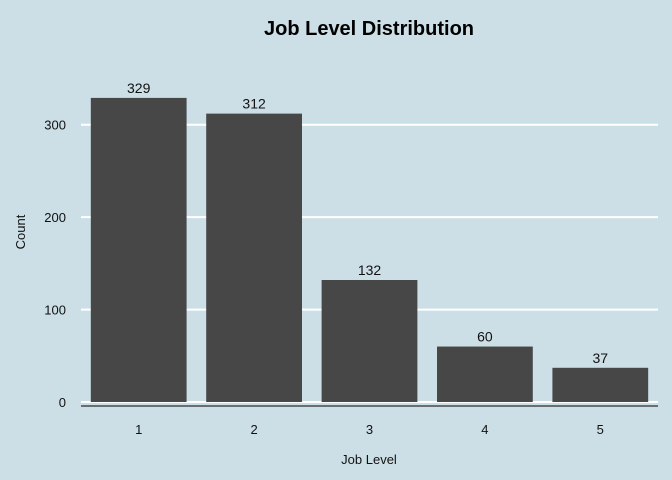 The height and width of the screenshot is (480, 672). I want to click on chart-title: Job Level Distribution, so click(369, 29).